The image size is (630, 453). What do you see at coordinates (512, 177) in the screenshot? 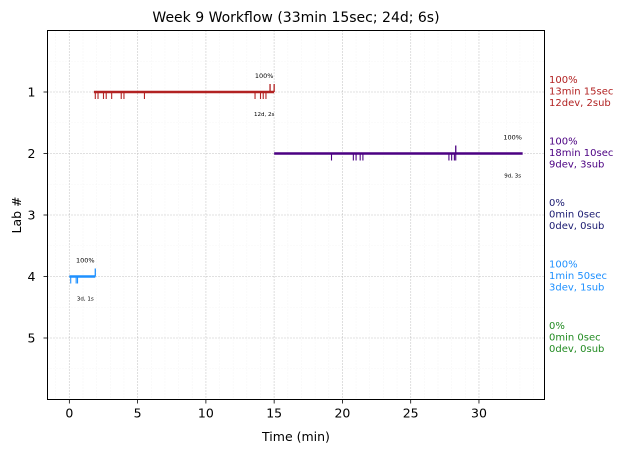
I see `lab-2-count-label: 9d, 3s` at bounding box center [512, 177].